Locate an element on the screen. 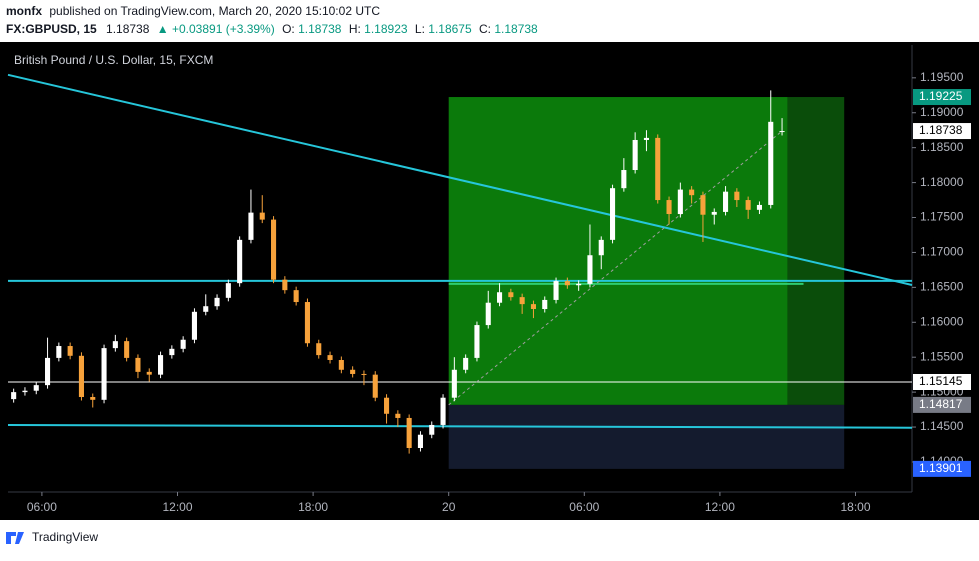 This screenshot has height=561, width=979. y-tick-label: 1.18500 is located at coordinates (942, 147).